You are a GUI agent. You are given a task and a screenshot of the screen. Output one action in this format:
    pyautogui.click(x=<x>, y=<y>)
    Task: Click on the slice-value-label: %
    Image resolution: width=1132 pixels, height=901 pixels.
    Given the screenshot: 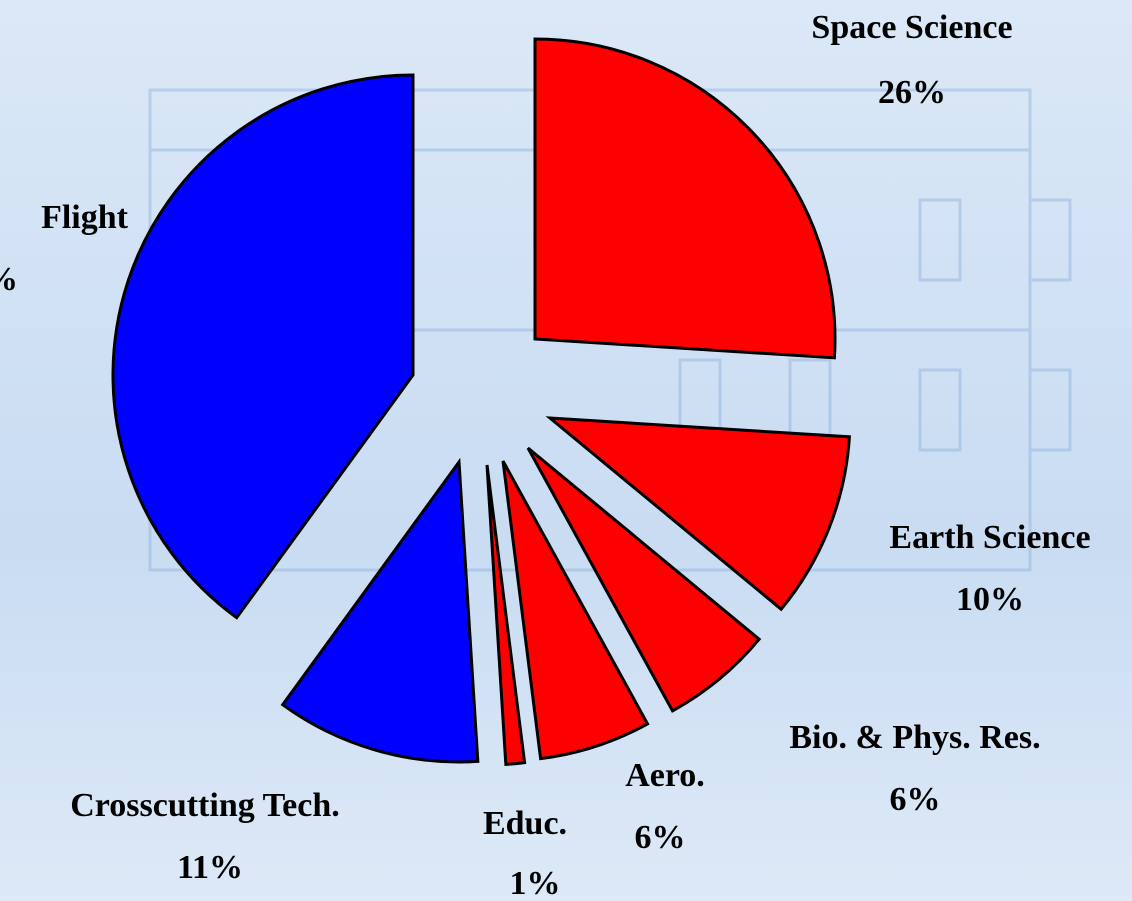 What is the action you would take?
    pyautogui.click(x=9, y=279)
    